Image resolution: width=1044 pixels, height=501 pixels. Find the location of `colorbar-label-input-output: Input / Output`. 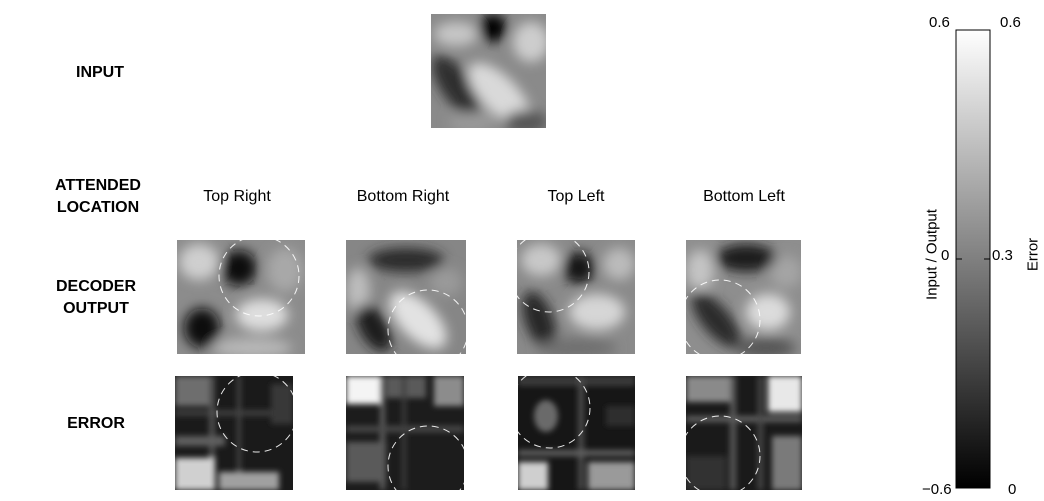

colorbar-label-input-output: Input / Output is located at coordinates (932, 254).